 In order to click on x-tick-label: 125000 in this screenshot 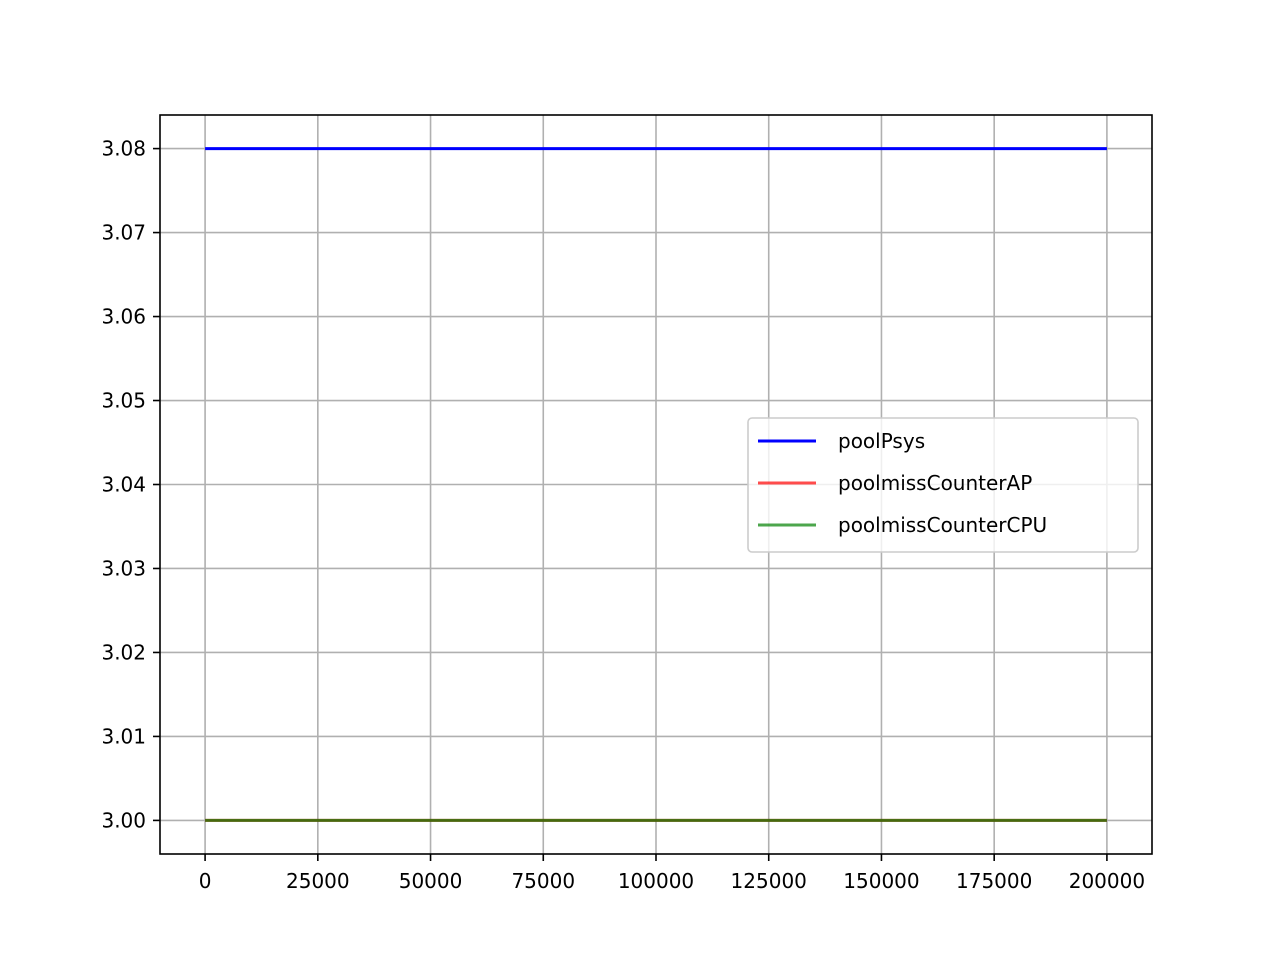, I will do `click(769, 881)`.